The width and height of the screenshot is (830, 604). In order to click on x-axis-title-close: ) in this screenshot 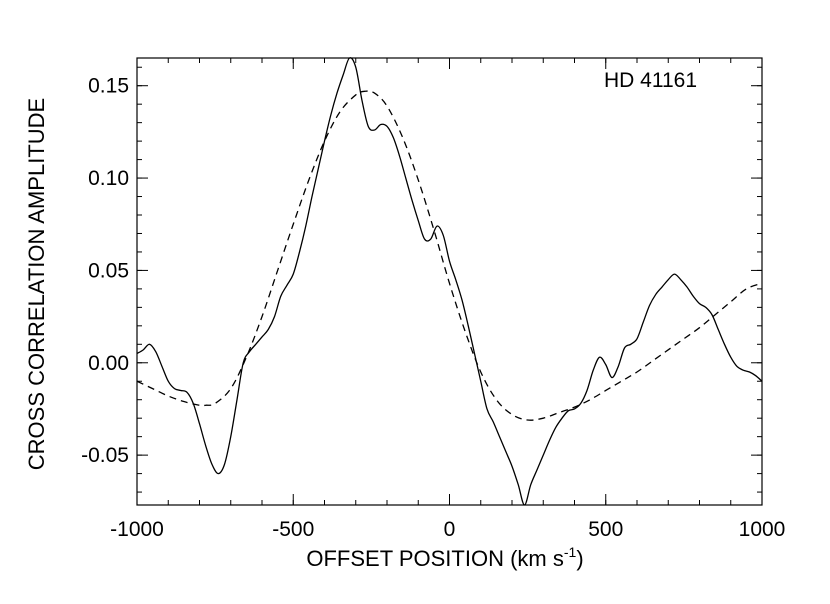, I will do `click(579, 558)`.